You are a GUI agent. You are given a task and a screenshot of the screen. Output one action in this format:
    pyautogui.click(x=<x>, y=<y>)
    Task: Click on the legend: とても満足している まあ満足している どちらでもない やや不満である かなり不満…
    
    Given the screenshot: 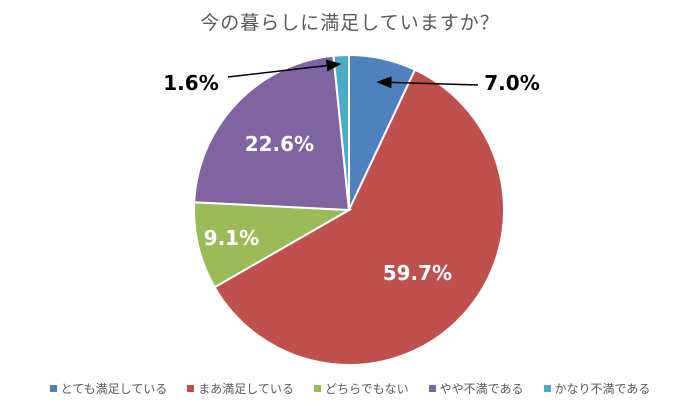 What is the action you would take?
    pyautogui.click(x=350, y=388)
    